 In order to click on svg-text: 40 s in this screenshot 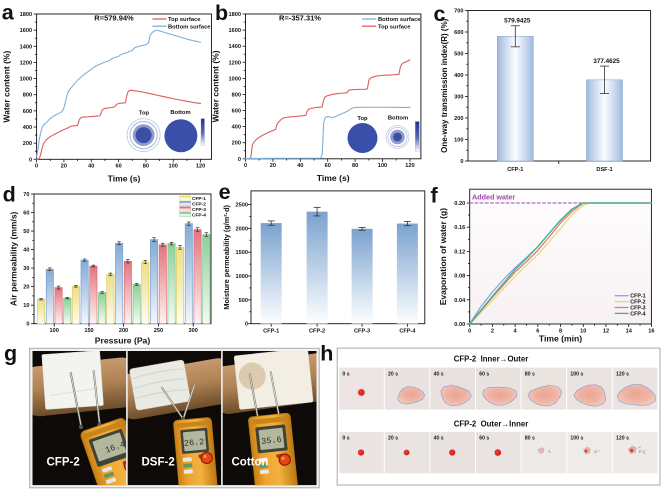, I will do `click(439, 374)`.